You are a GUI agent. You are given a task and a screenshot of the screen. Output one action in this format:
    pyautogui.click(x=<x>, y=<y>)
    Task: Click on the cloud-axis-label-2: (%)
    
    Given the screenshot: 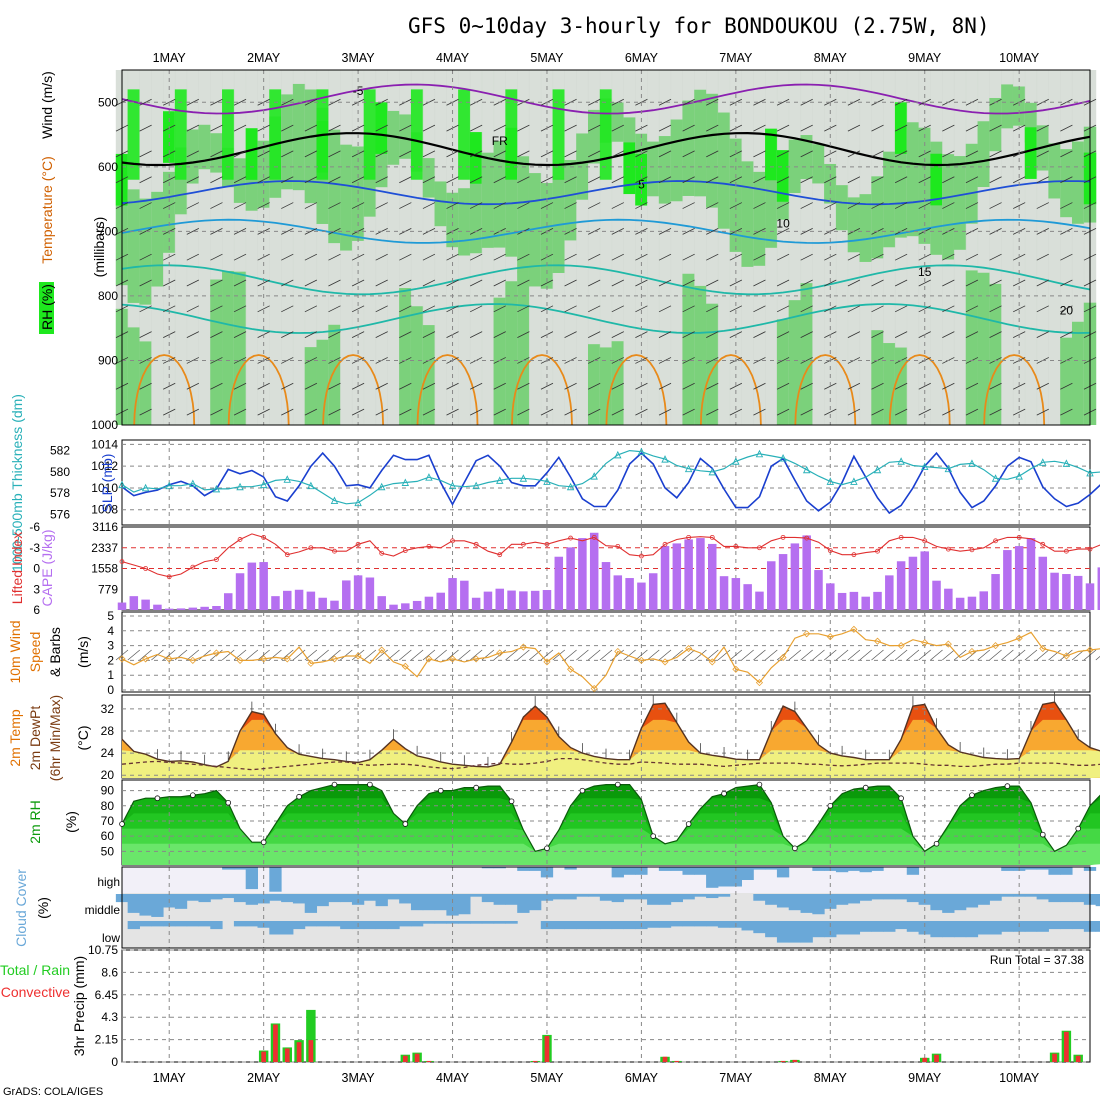 What is the action you would take?
    pyautogui.click(x=43, y=908)
    